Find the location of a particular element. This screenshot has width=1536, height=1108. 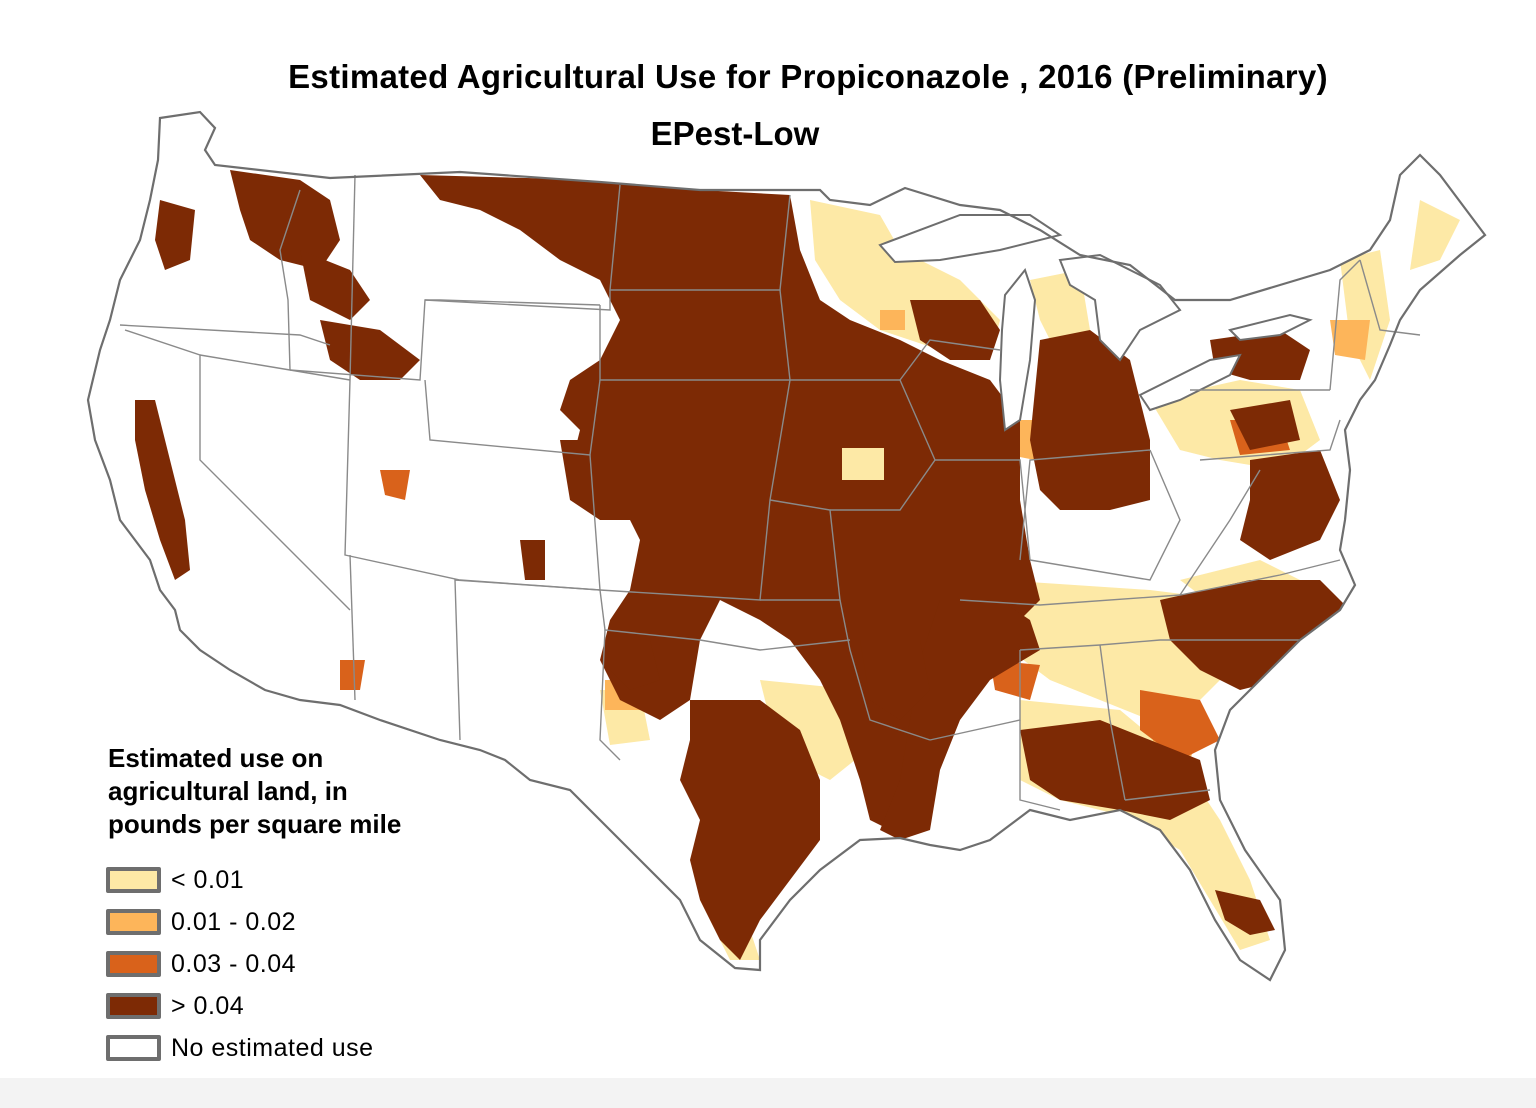

legend-label: < 0.01 is located at coordinates (208, 879).